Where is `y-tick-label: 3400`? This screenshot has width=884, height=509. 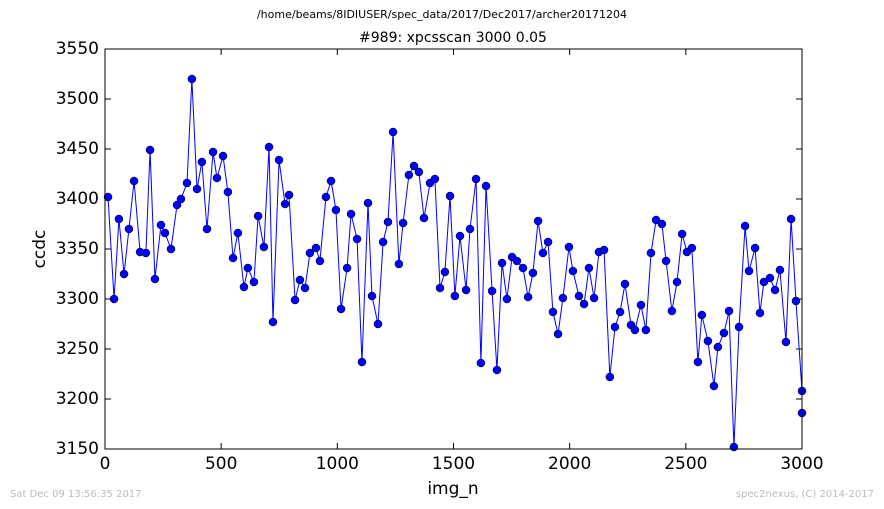 y-tick-label: 3400 is located at coordinates (77, 199).